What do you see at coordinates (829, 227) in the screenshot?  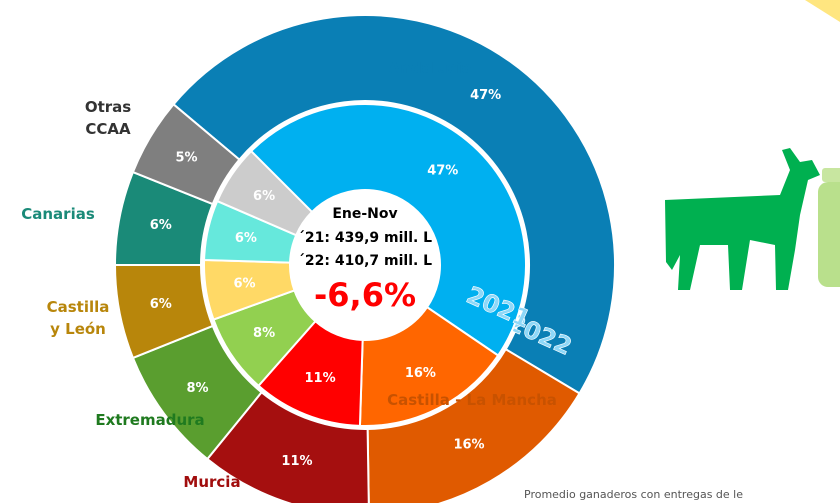 I see `jar-icon` at bounding box center [829, 227].